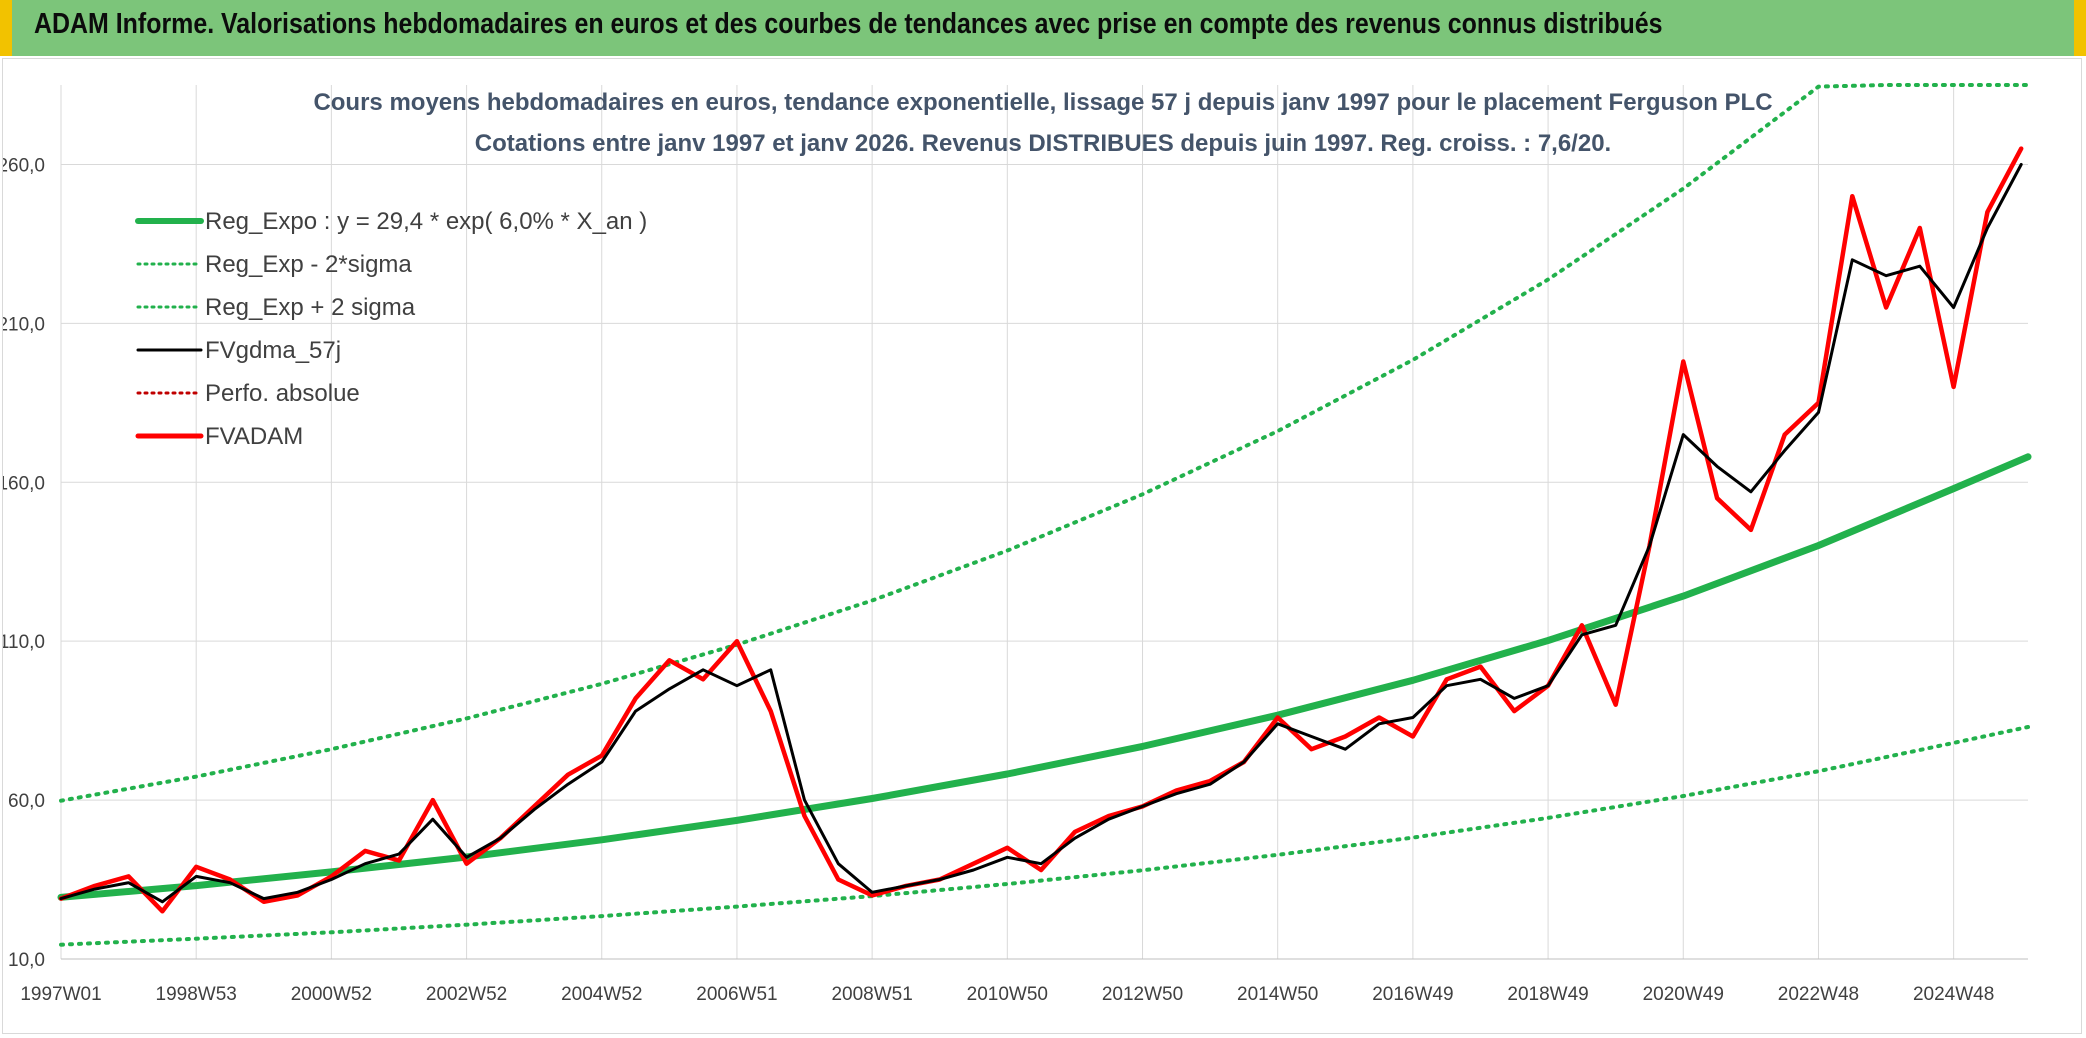 Image resolution: width=2086 pixels, height=1038 pixels. What do you see at coordinates (24, 165) in the screenshot?
I see `y-tick-label: 260,0` at bounding box center [24, 165].